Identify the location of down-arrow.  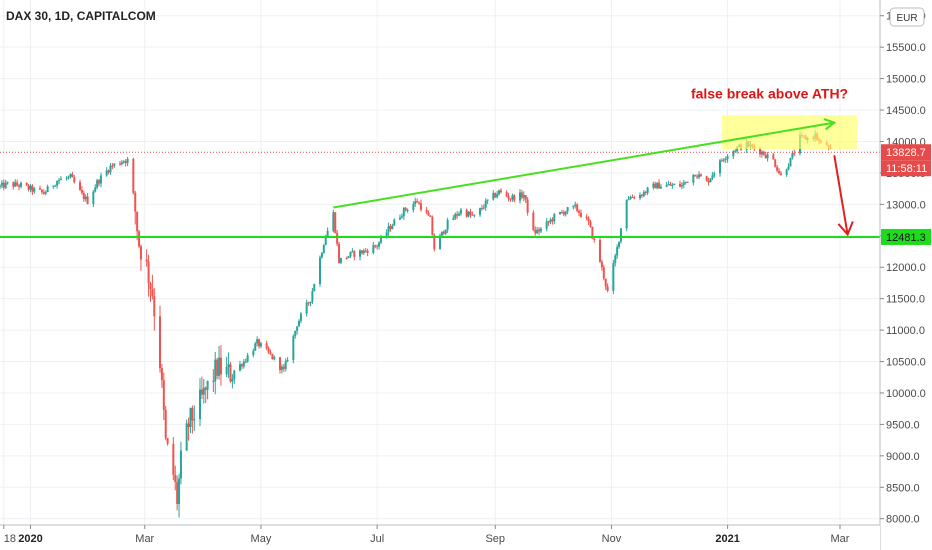
(841, 195).